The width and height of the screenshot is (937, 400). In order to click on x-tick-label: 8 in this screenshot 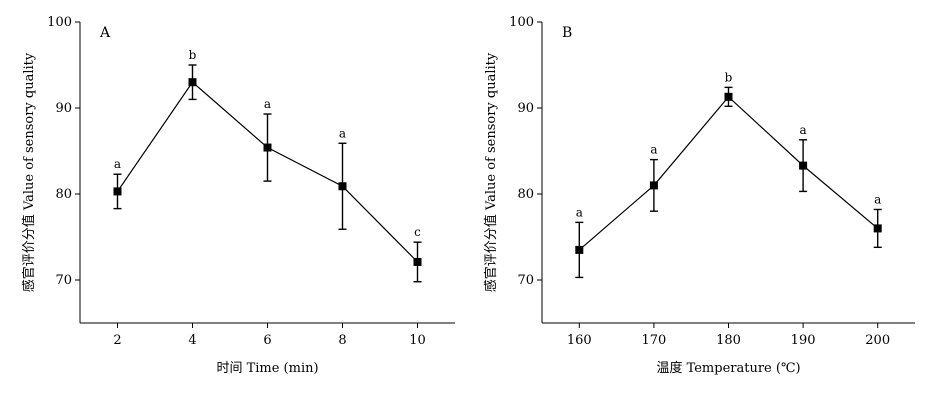, I will do `click(342, 340)`.